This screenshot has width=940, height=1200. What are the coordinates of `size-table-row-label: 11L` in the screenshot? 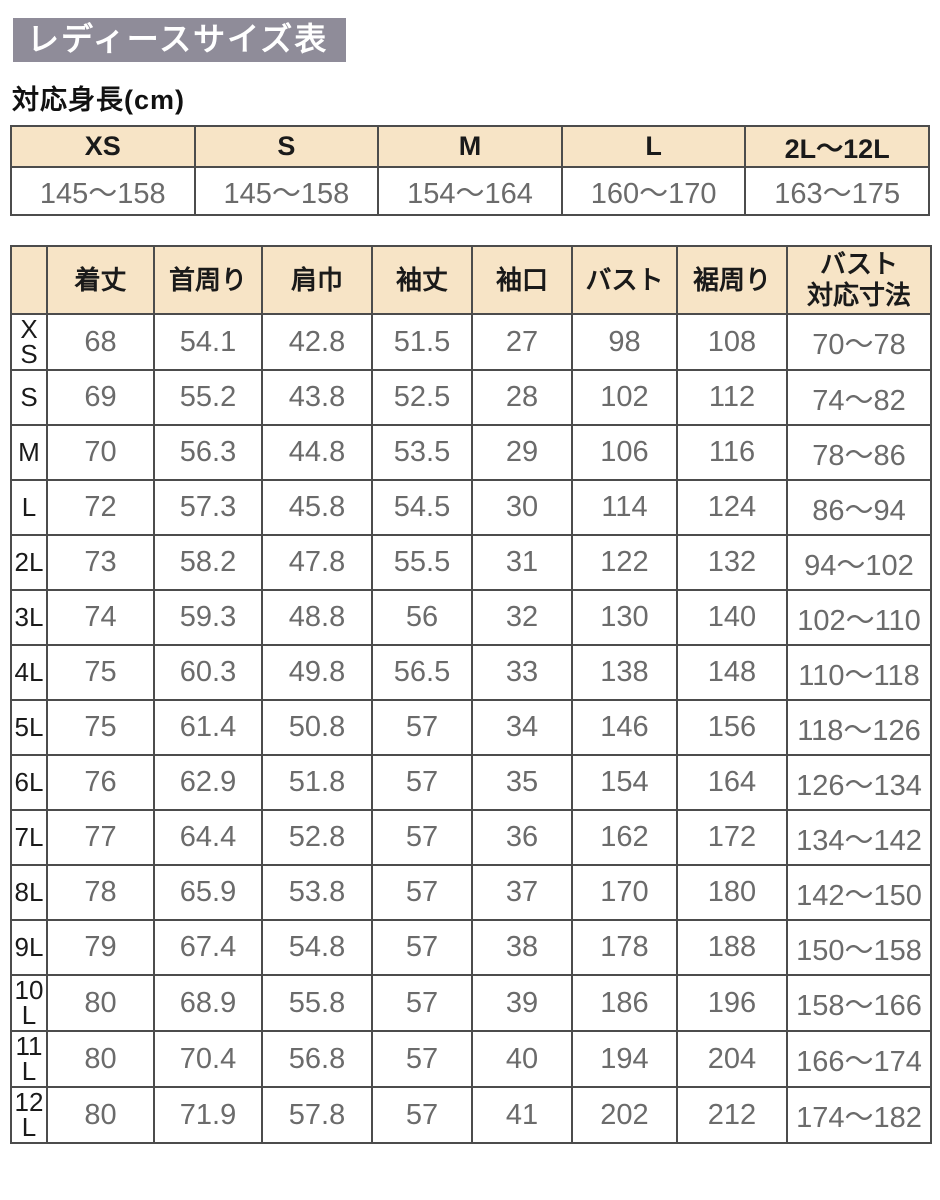 It's located at (29, 1059).